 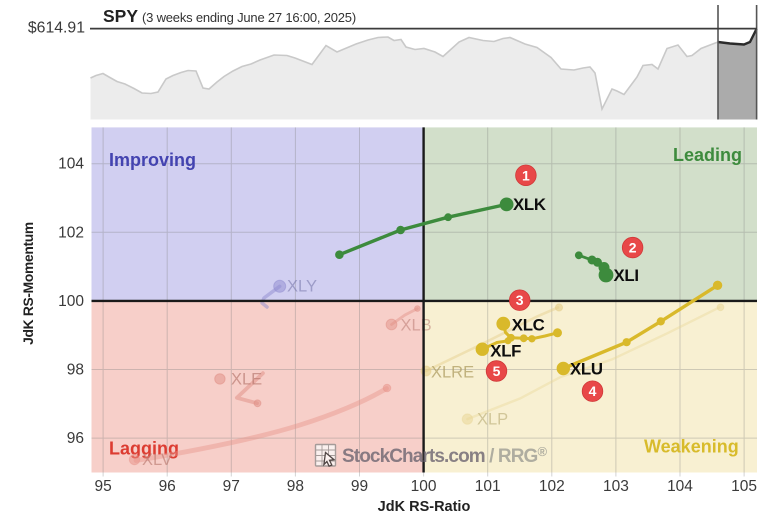 I want to click on svg-text: 97, so click(x=231, y=486).